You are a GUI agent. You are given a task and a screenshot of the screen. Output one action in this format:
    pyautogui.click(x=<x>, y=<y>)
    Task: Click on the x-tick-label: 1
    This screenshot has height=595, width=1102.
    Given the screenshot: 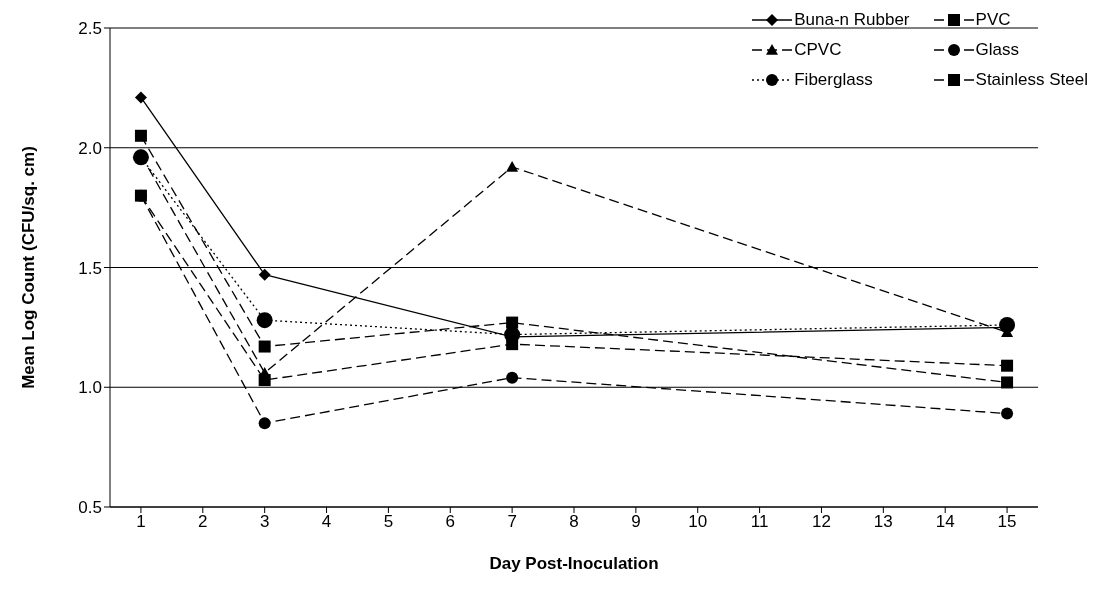 What is the action you would take?
    pyautogui.click(x=141, y=522)
    